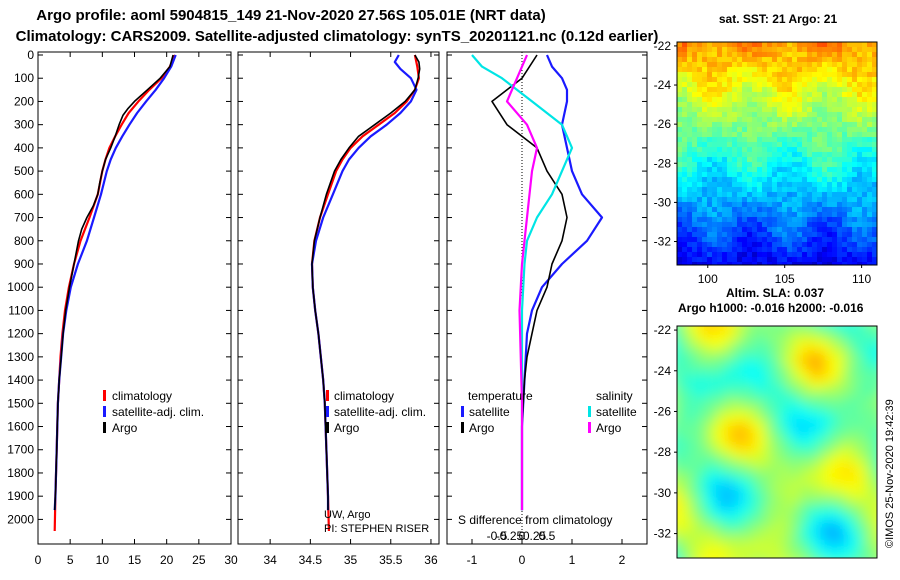  What do you see at coordinates (20, 496) in the screenshot?
I see `y-tick-label: 1900` at bounding box center [20, 496].